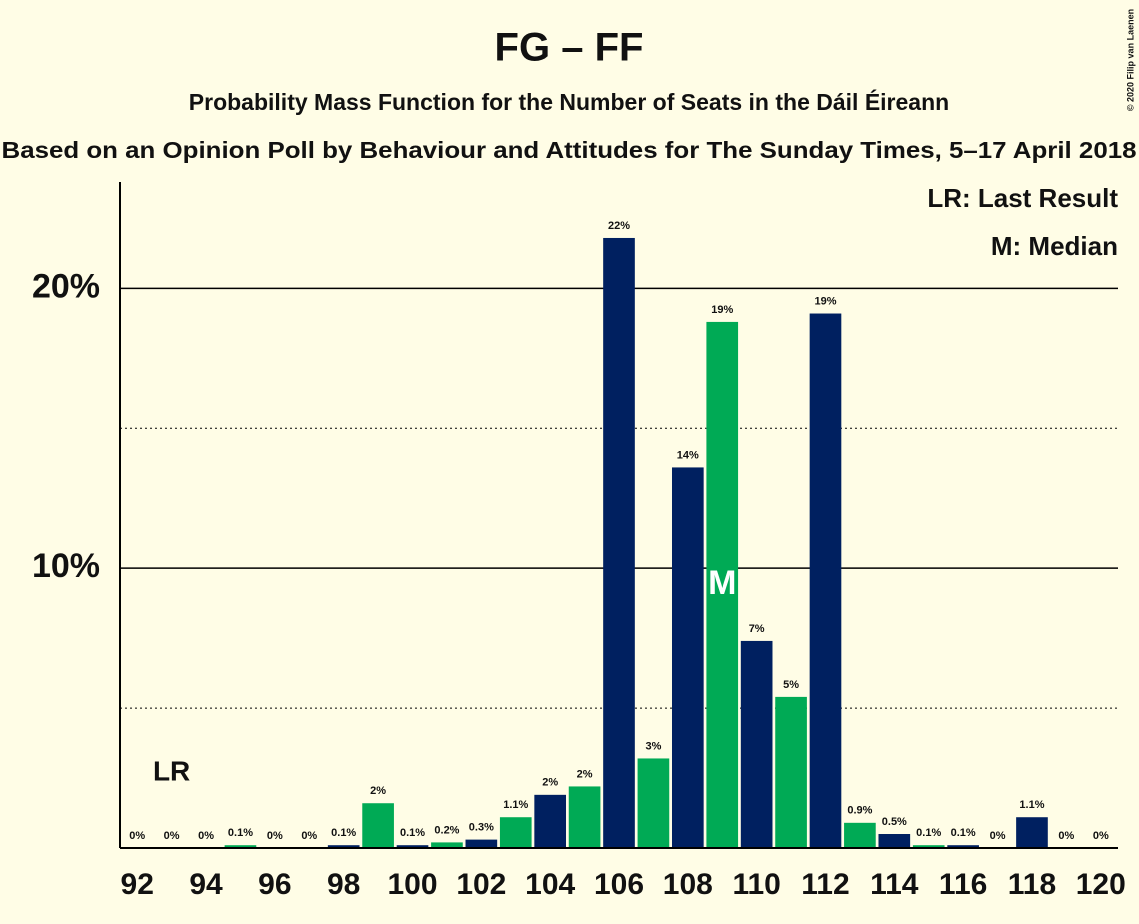 The height and width of the screenshot is (924, 1139). I want to click on value-label: 22%, so click(619, 226).